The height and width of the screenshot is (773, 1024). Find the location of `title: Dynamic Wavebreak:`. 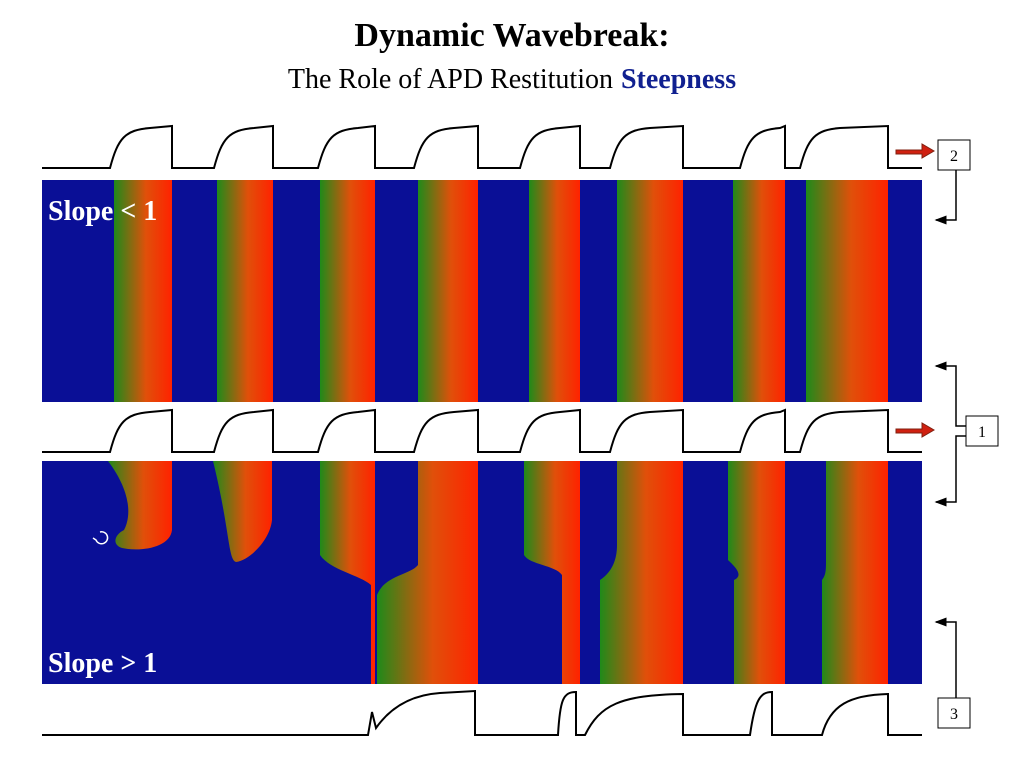

title: Dynamic Wavebreak: is located at coordinates (511, 35).